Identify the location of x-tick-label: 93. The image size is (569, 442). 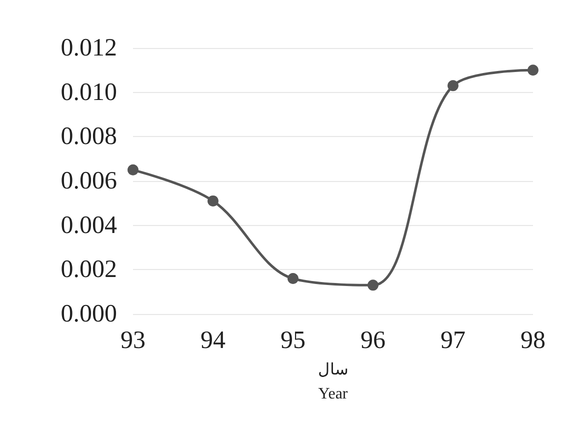
(133, 340).